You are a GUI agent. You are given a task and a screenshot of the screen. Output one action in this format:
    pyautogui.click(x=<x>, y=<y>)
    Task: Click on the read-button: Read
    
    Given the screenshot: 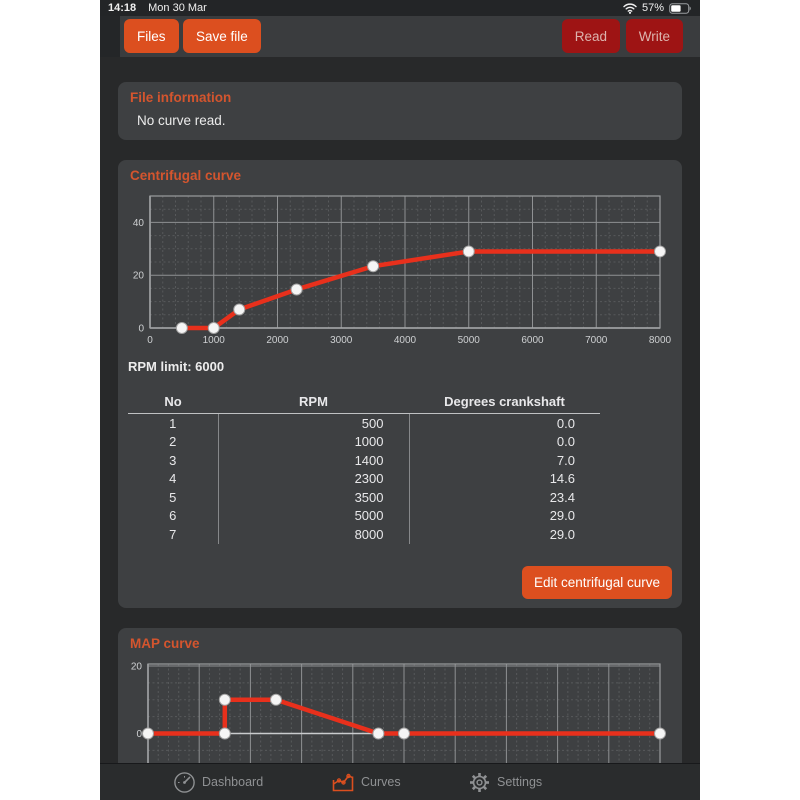 What is the action you would take?
    pyautogui.click(x=590, y=36)
    